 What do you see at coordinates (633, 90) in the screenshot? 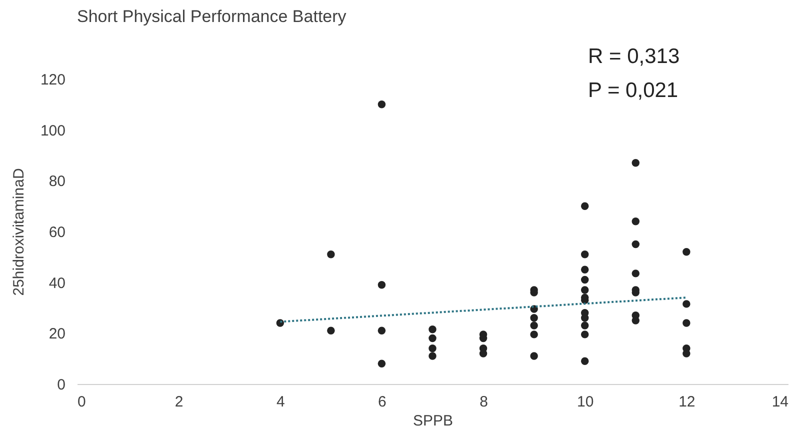
I see `annotation: P = 0,021` at bounding box center [633, 90].